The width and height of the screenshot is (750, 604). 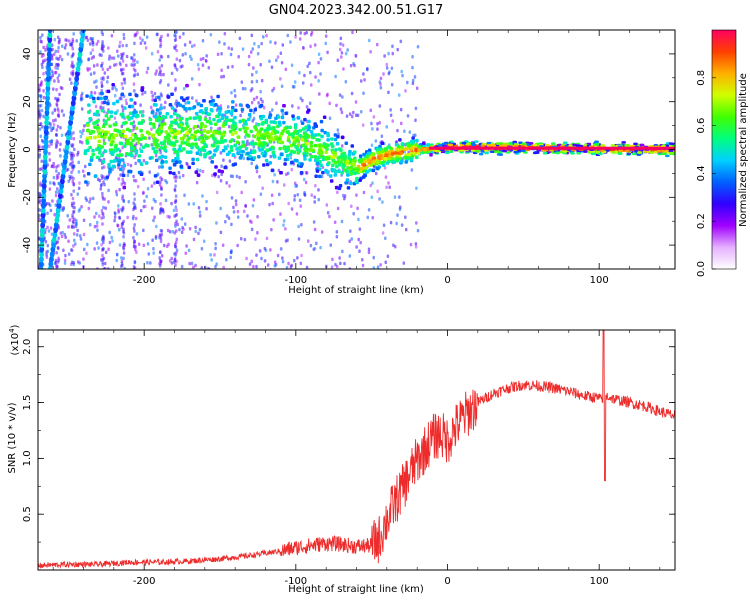 What do you see at coordinates (356, 10) in the screenshot?
I see `chart-title: GN04.2023.342.00.51.G17` at bounding box center [356, 10].